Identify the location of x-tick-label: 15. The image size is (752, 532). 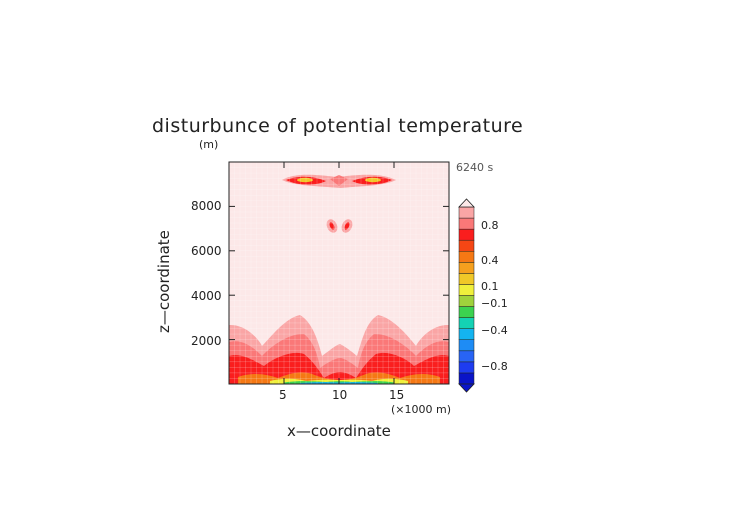
(397, 395).